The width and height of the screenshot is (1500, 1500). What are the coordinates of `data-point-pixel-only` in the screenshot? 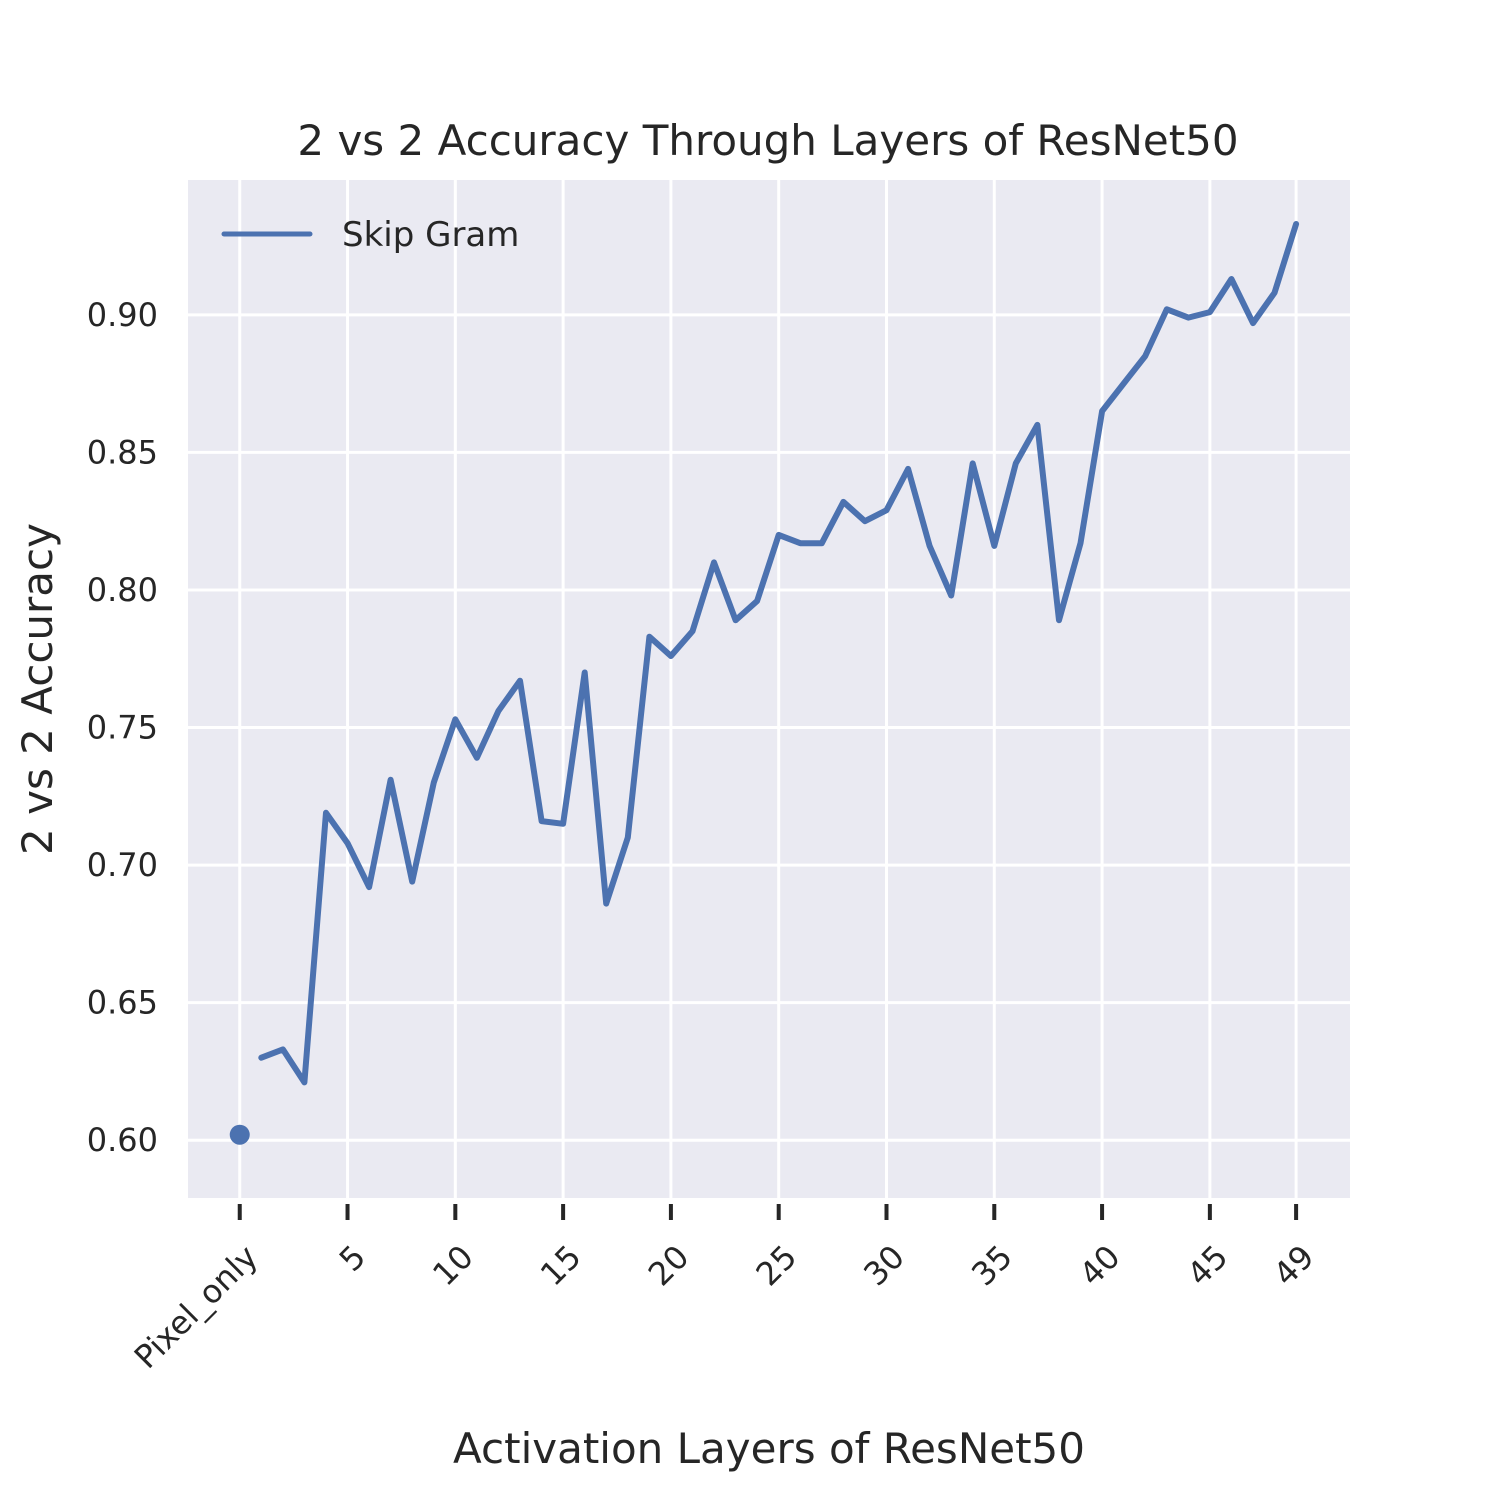 It's located at (239, 1134).